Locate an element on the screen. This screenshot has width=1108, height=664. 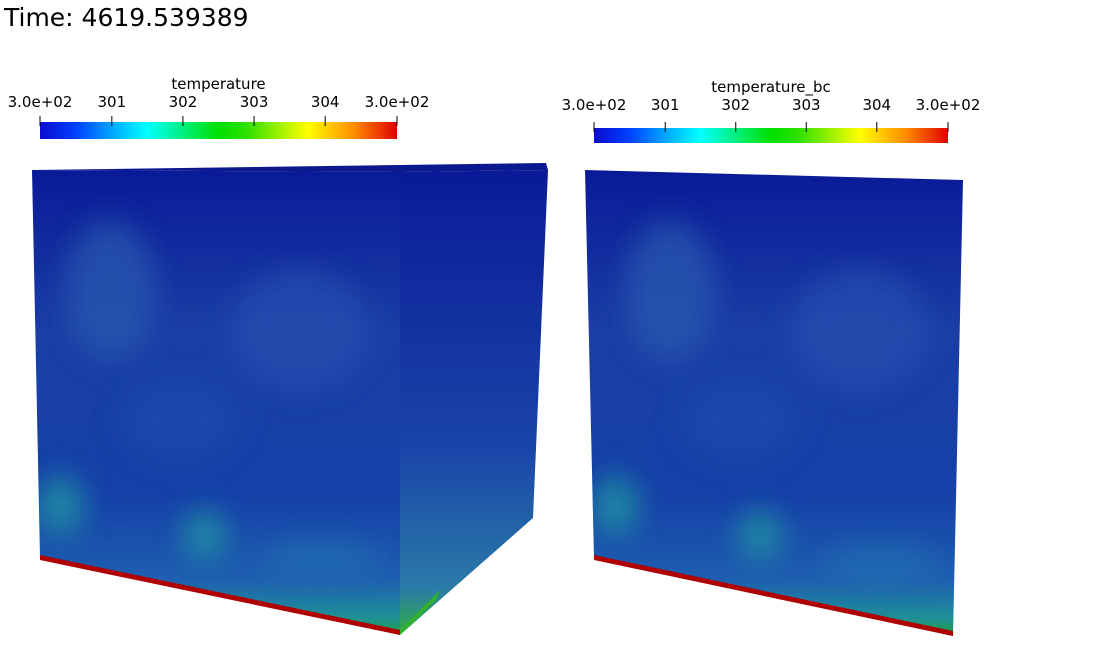
color-legend: temperature 3.0e+02 301 302 303 304 3.0e+02 is located at coordinates (219, 107).